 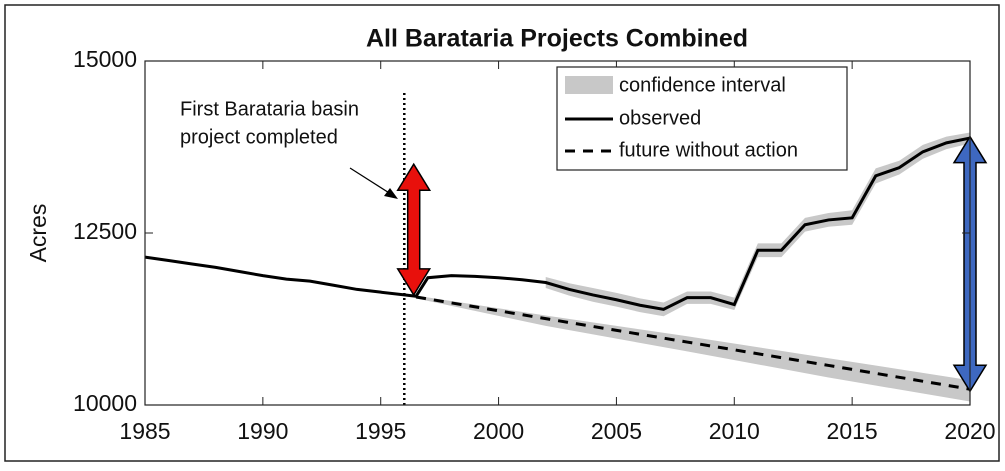 What do you see at coordinates (660, 118) in the screenshot?
I see `legend-label: observed` at bounding box center [660, 118].